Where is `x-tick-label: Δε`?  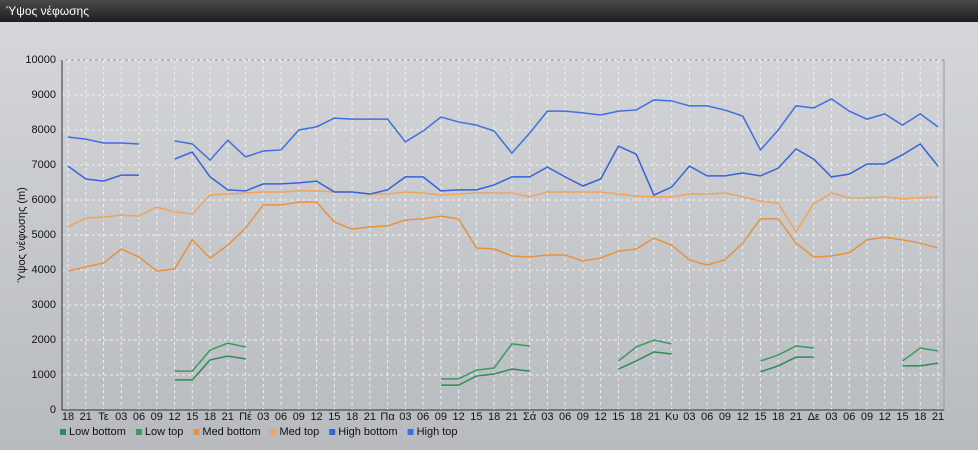 x-tick-label: Δε is located at coordinates (814, 417).